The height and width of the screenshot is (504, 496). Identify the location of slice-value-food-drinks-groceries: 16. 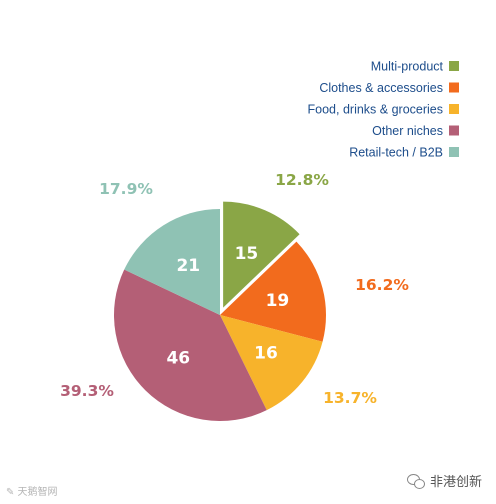
(266, 354).